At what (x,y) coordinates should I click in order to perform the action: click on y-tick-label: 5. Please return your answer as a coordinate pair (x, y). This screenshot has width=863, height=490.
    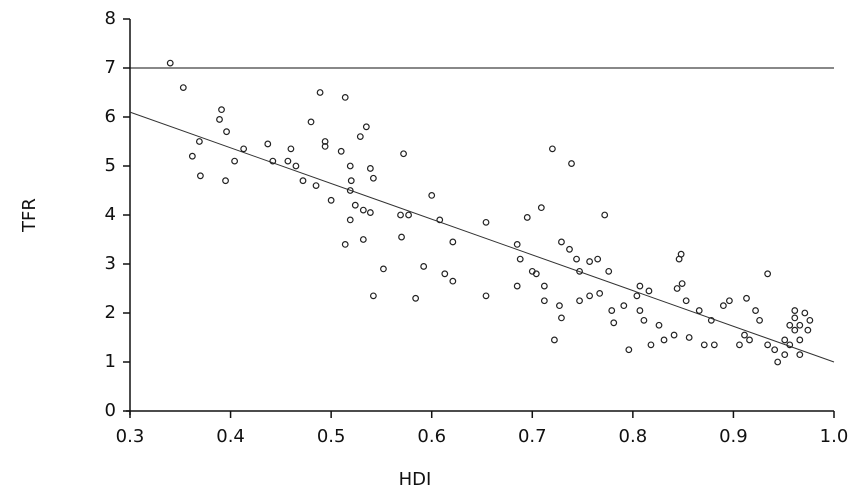
    Looking at the image, I should click on (110, 165).